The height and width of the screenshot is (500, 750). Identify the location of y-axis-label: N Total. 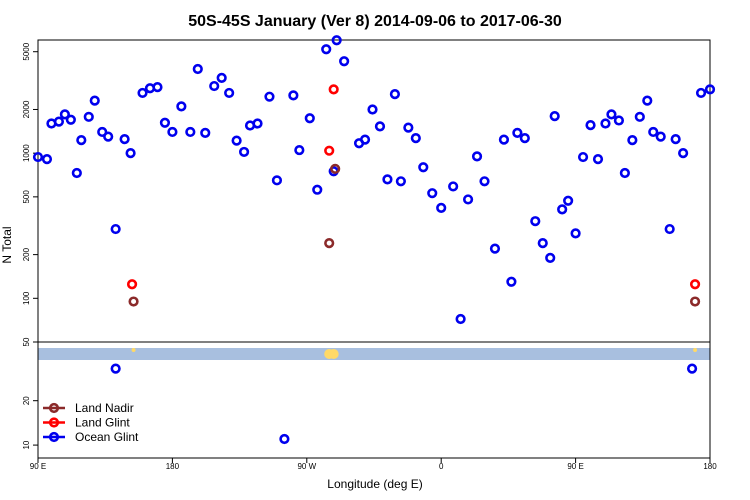
(7, 244).